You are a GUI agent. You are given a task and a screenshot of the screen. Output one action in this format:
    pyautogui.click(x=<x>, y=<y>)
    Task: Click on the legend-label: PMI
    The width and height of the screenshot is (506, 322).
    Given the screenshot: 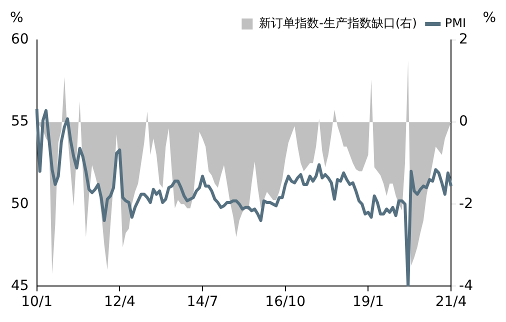 What is the action you would take?
    pyautogui.click(x=455, y=23)
    